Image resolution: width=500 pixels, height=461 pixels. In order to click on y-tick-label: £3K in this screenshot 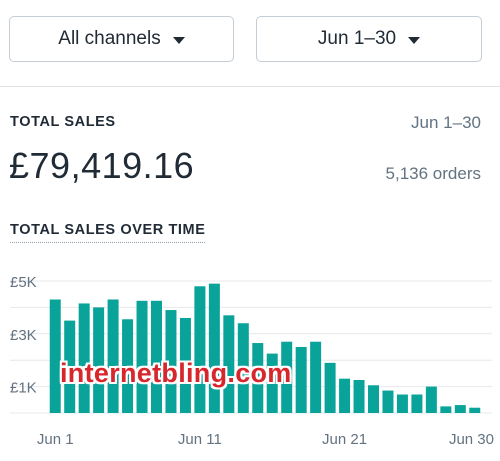, I will do `click(23, 335)`.